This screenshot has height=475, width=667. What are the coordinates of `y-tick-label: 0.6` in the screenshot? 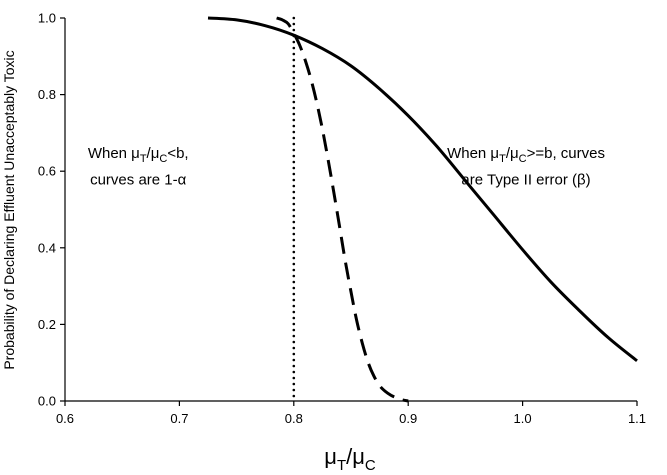 It's located at (47, 171).